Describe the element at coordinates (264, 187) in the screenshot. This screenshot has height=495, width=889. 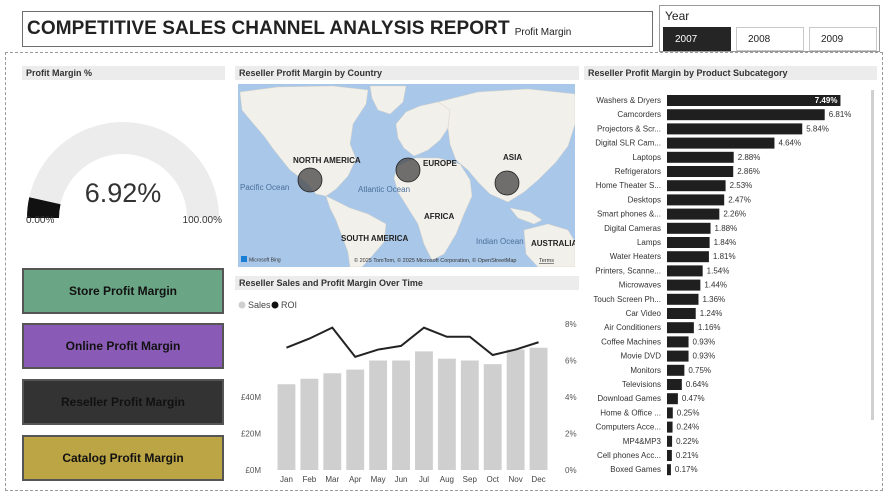
I see `label-pacific-ocean: Pacific Ocean` at that location.